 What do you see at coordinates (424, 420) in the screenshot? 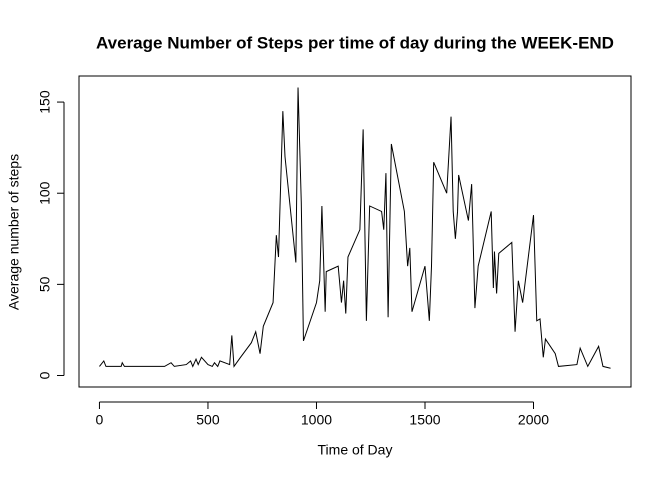
I see `x-tick-label: 1500` at bounding box center [424, 420].